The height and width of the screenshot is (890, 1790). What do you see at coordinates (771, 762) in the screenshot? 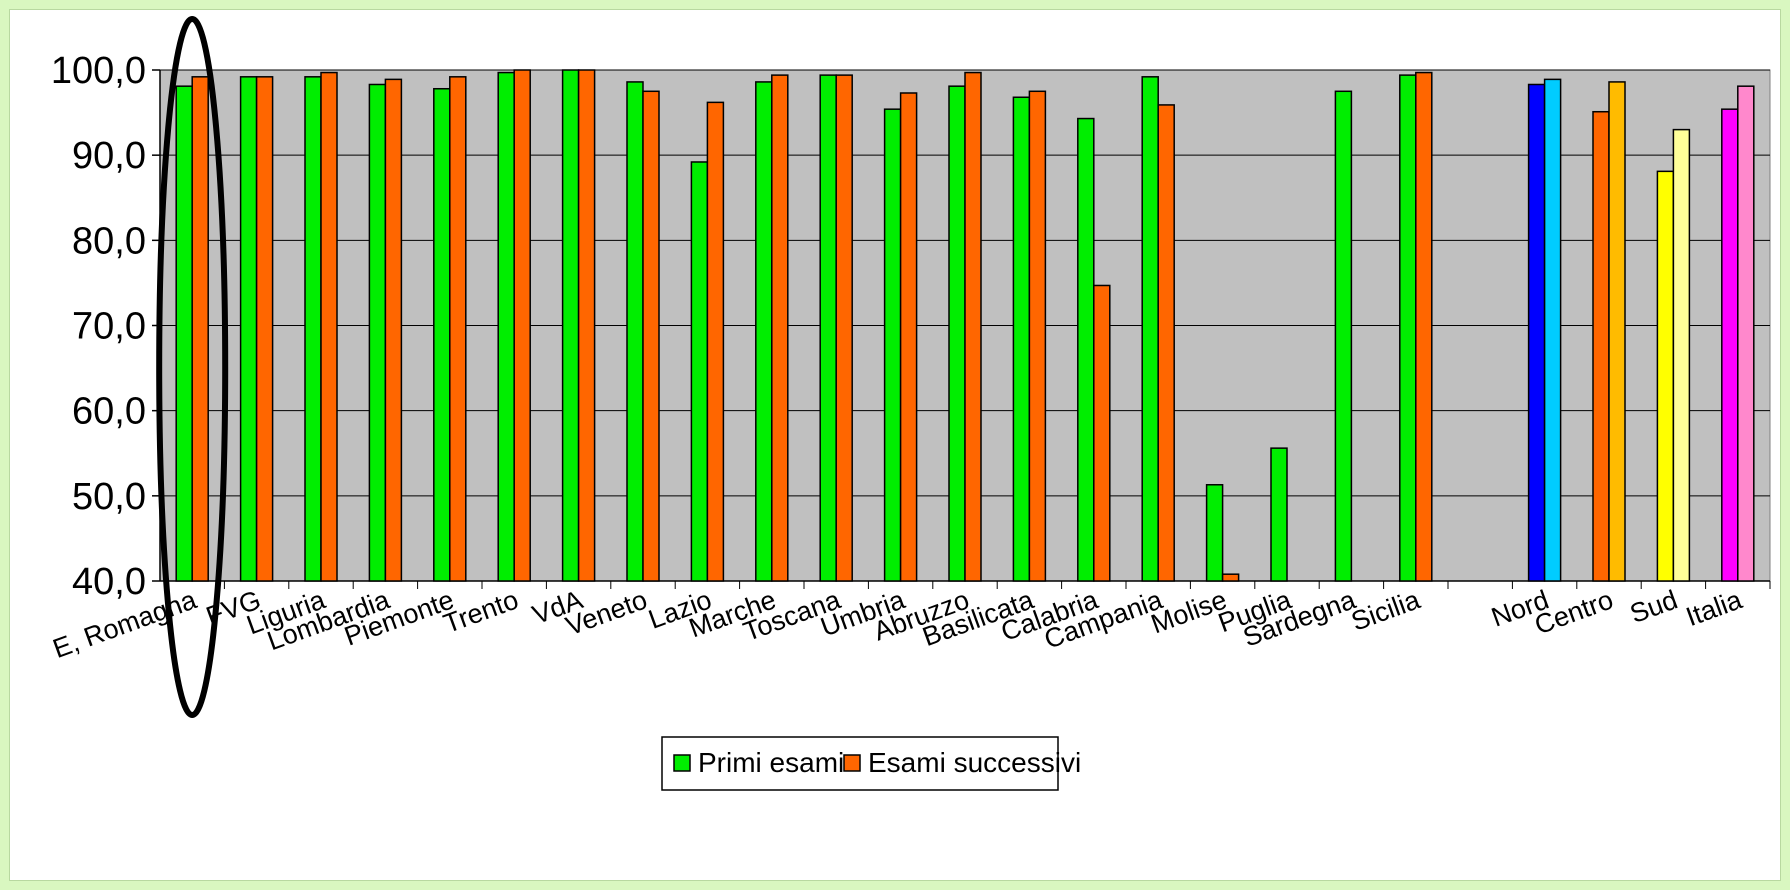
I see `legend-label: Primi esami` at bounding box center [771, 762].